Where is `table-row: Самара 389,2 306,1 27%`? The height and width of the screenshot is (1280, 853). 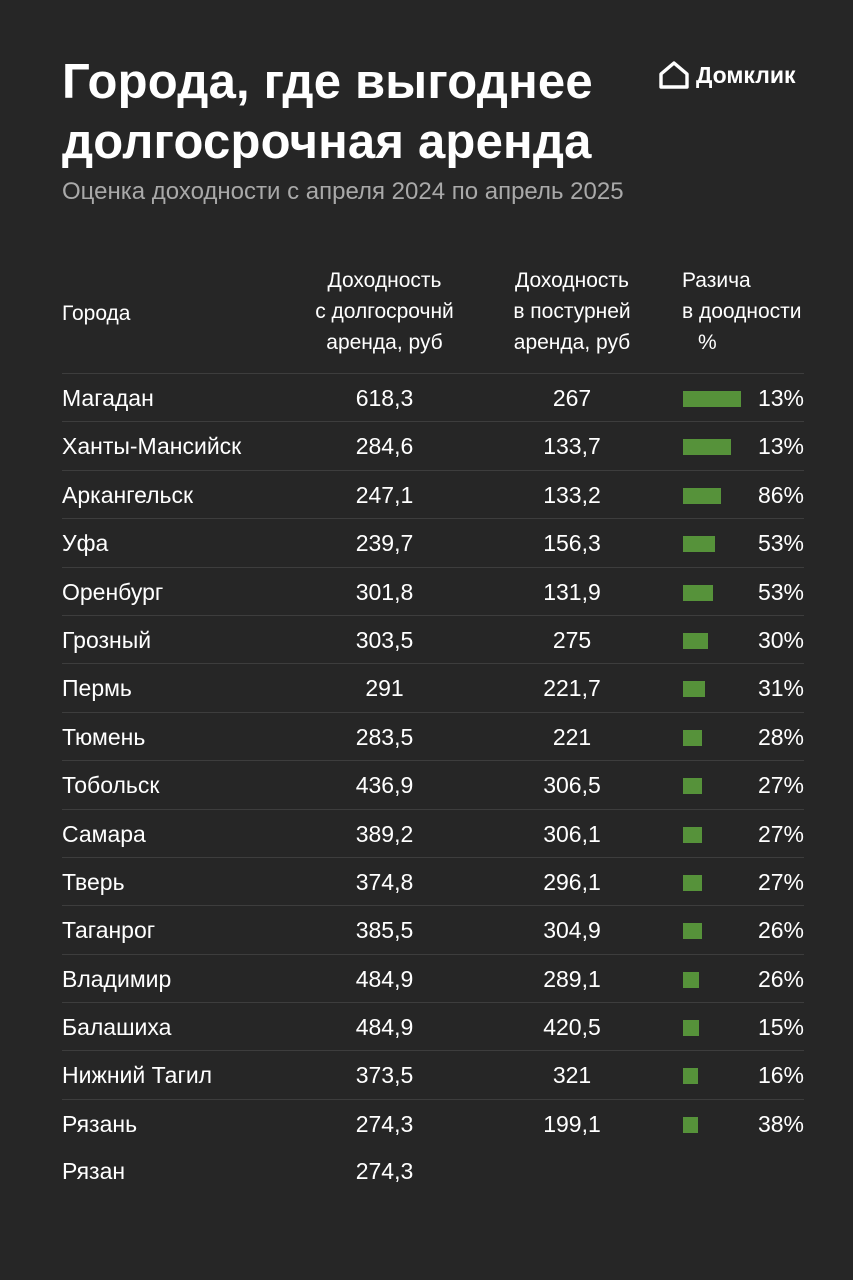
table-row: Самара 389,2 306,1 27% is located at coordinates (433, 832).